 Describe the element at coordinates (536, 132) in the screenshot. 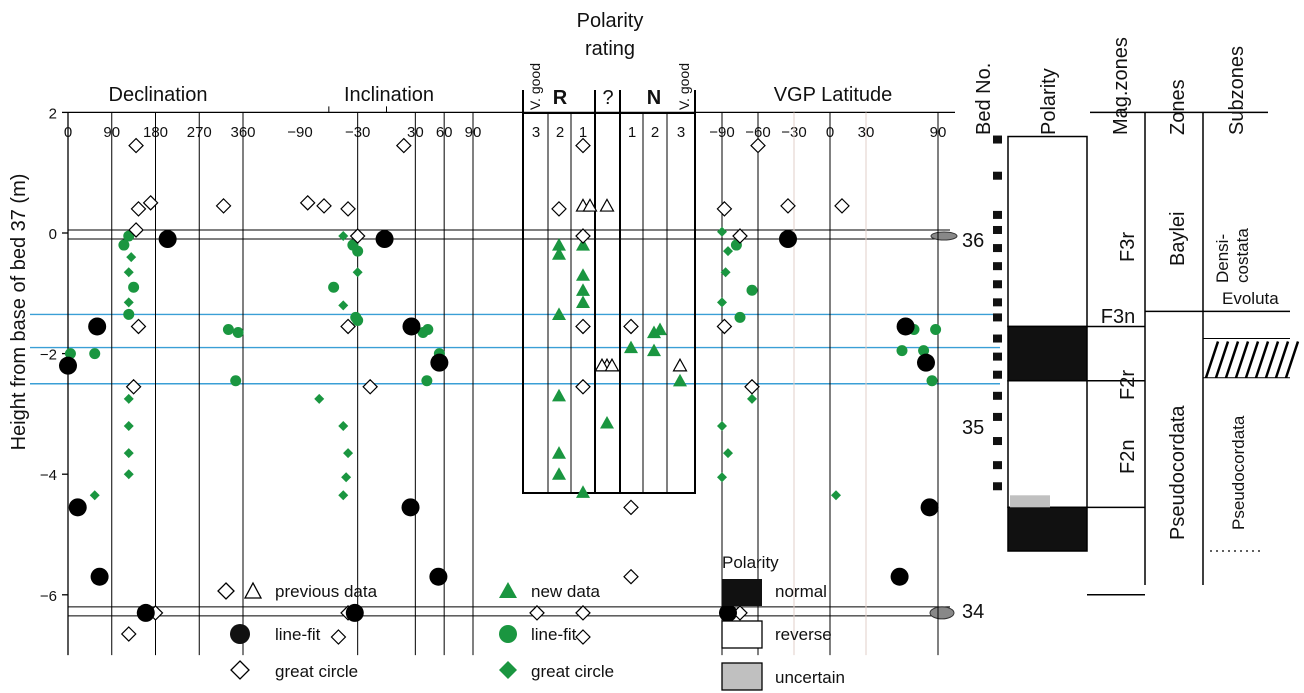

I see `rating-column-label: 3` at that location.